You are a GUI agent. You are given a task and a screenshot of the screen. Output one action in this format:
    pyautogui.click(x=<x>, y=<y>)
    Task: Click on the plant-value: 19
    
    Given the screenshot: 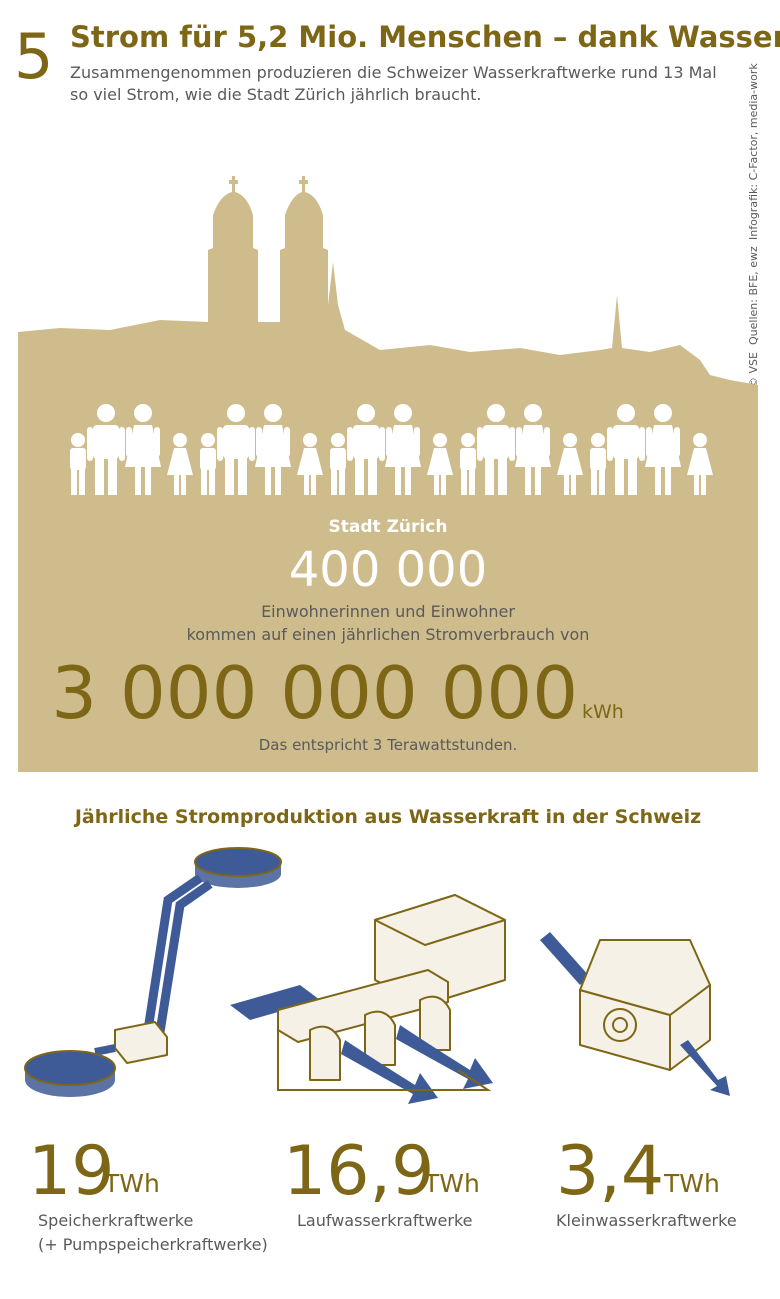 What is the action you would take?
    pyautogui.click(x=71, y=1171)
    